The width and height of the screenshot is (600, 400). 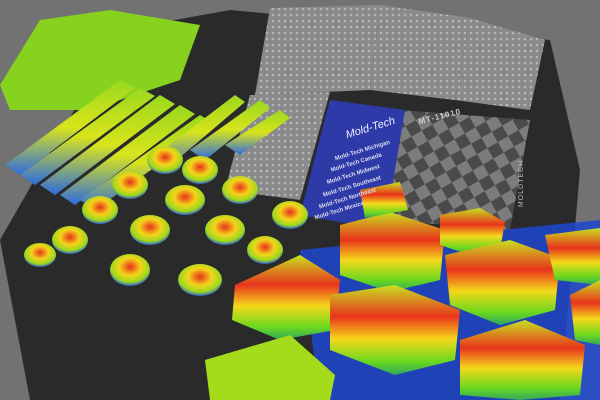 What do you see at coordinates (522, 183) in the screenshot?
I see `tray-tab-label: MOLDTECH` at bounding box center [522, 183].